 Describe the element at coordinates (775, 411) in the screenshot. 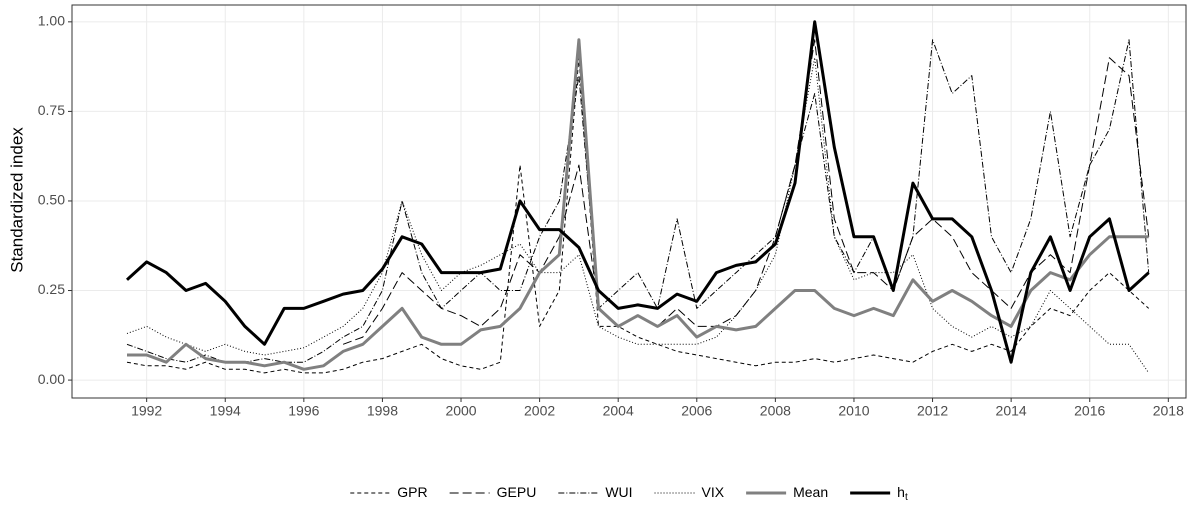

I see `x-tick-label: 2008` at that location.